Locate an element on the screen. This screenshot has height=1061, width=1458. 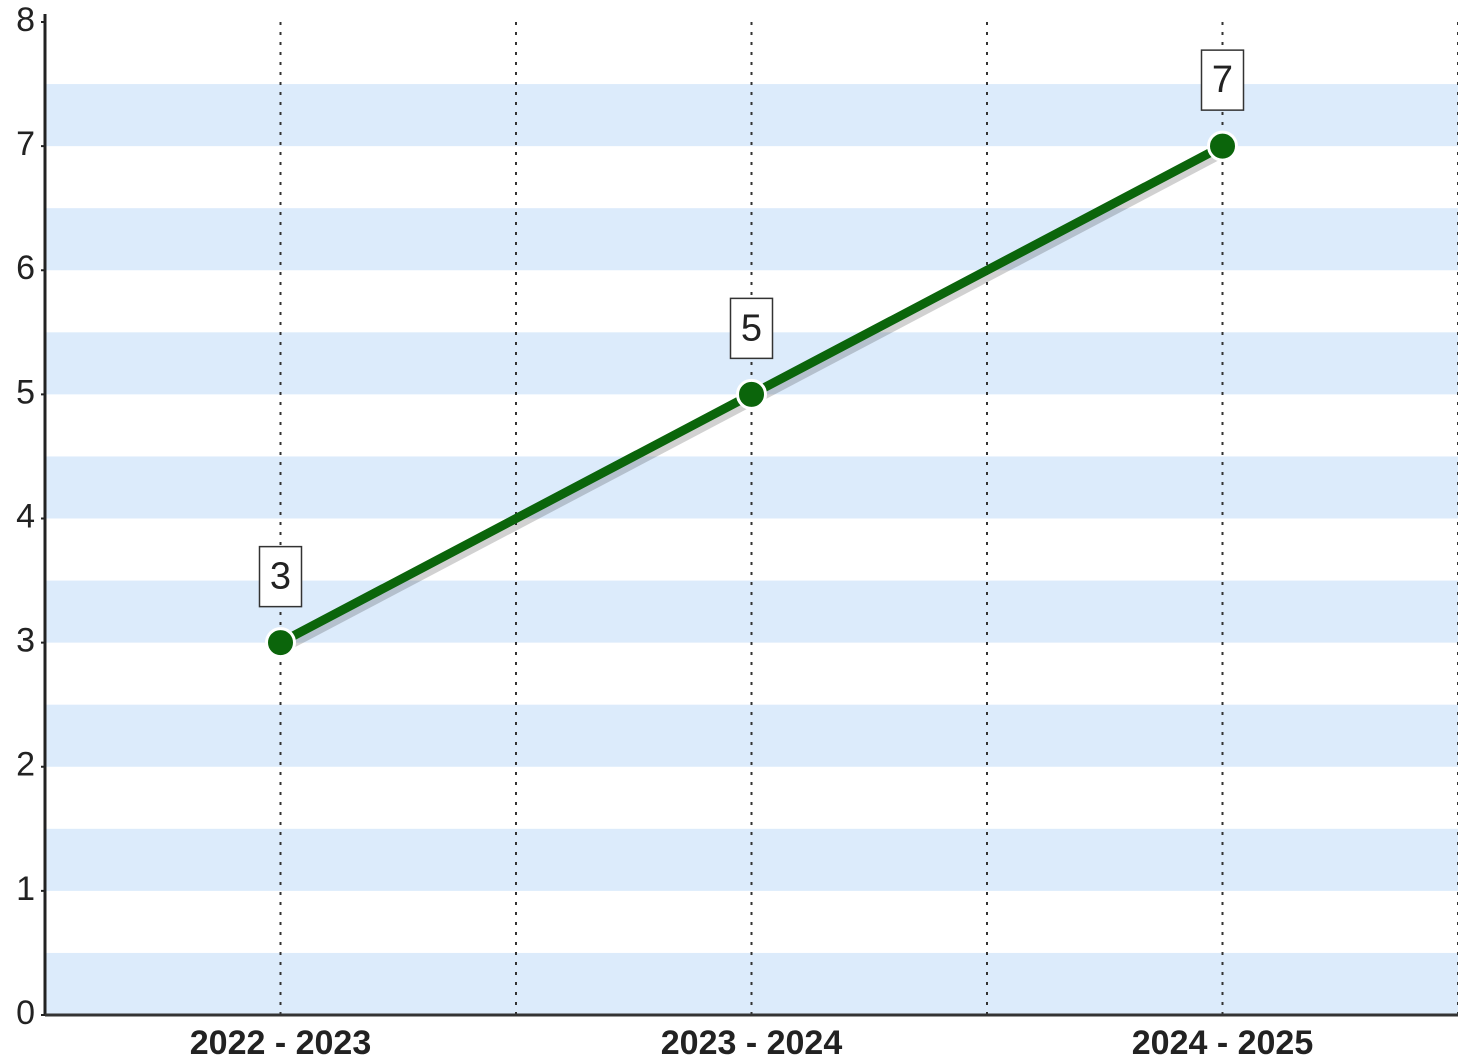
y-tick-label: 2 is located at coordinates (25, 765).